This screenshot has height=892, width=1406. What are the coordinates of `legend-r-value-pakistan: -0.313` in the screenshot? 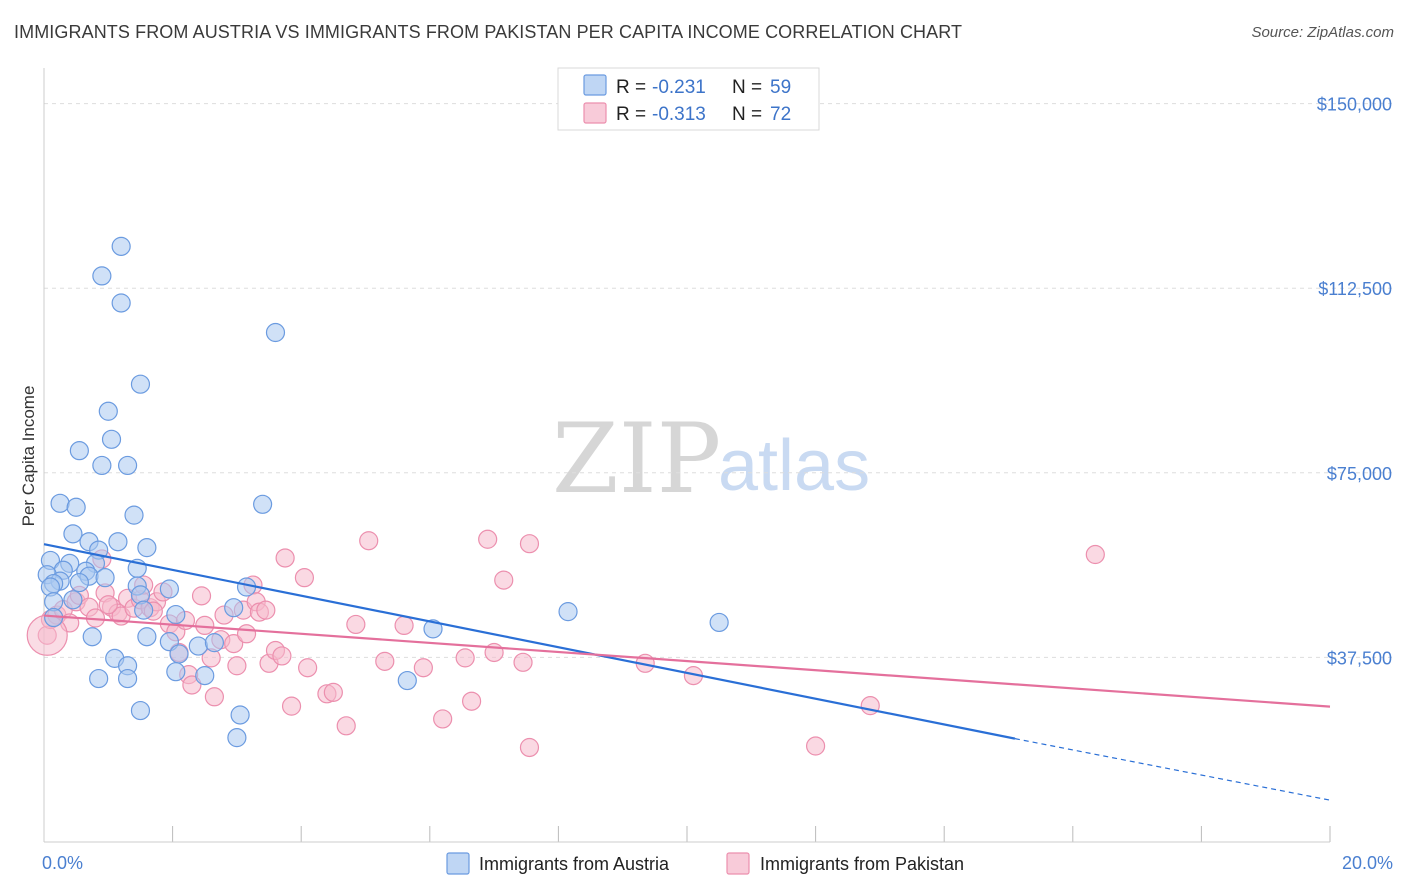 It's located at (679, 114).